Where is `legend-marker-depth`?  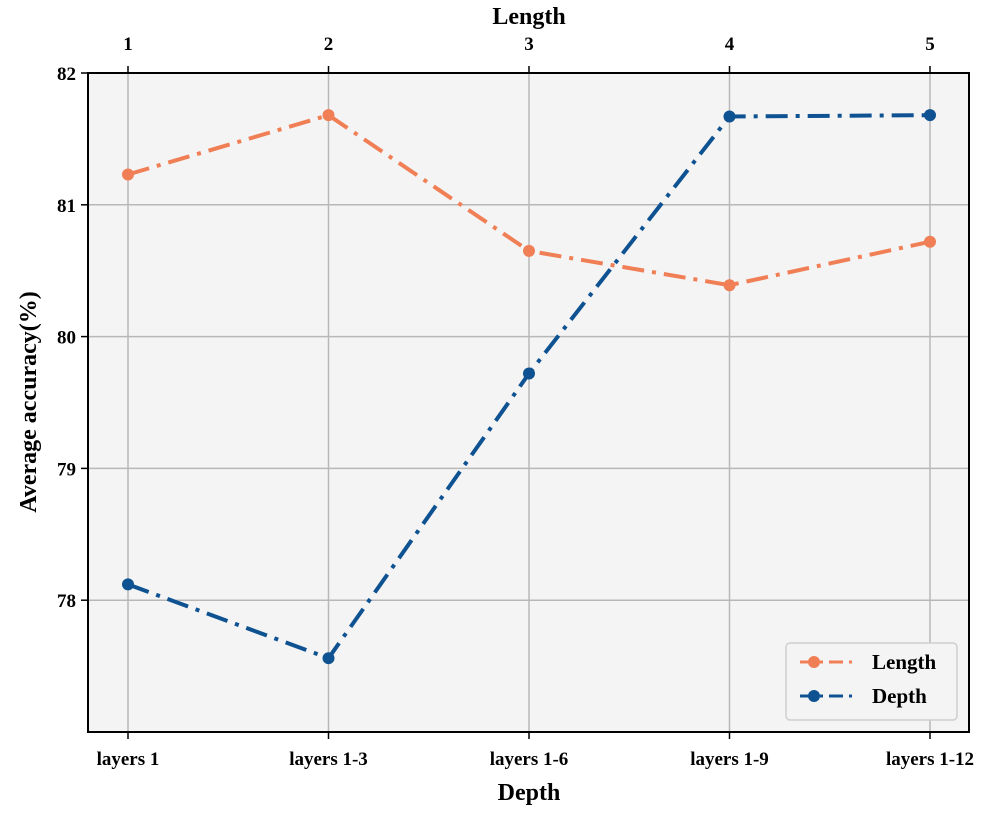
legend-marker-depth is located at coordinates (814, 696).